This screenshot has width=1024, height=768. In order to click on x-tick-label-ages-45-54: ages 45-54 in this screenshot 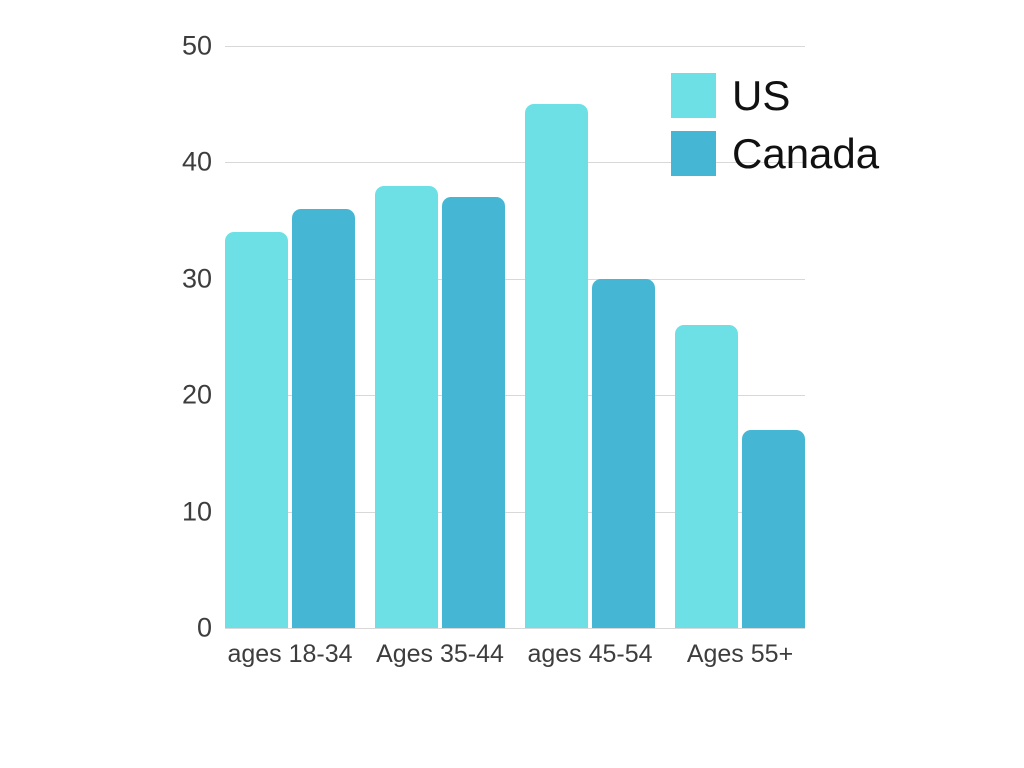, I will do `click(590, 654)`.